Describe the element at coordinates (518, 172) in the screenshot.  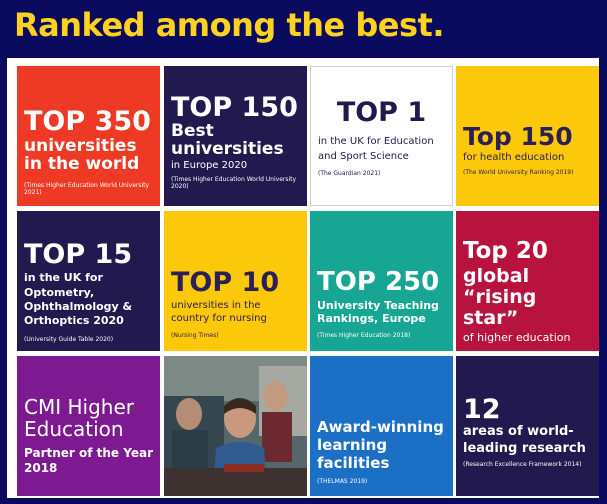
I see `tile-source: (The World University Ranking 2019)` at that location.